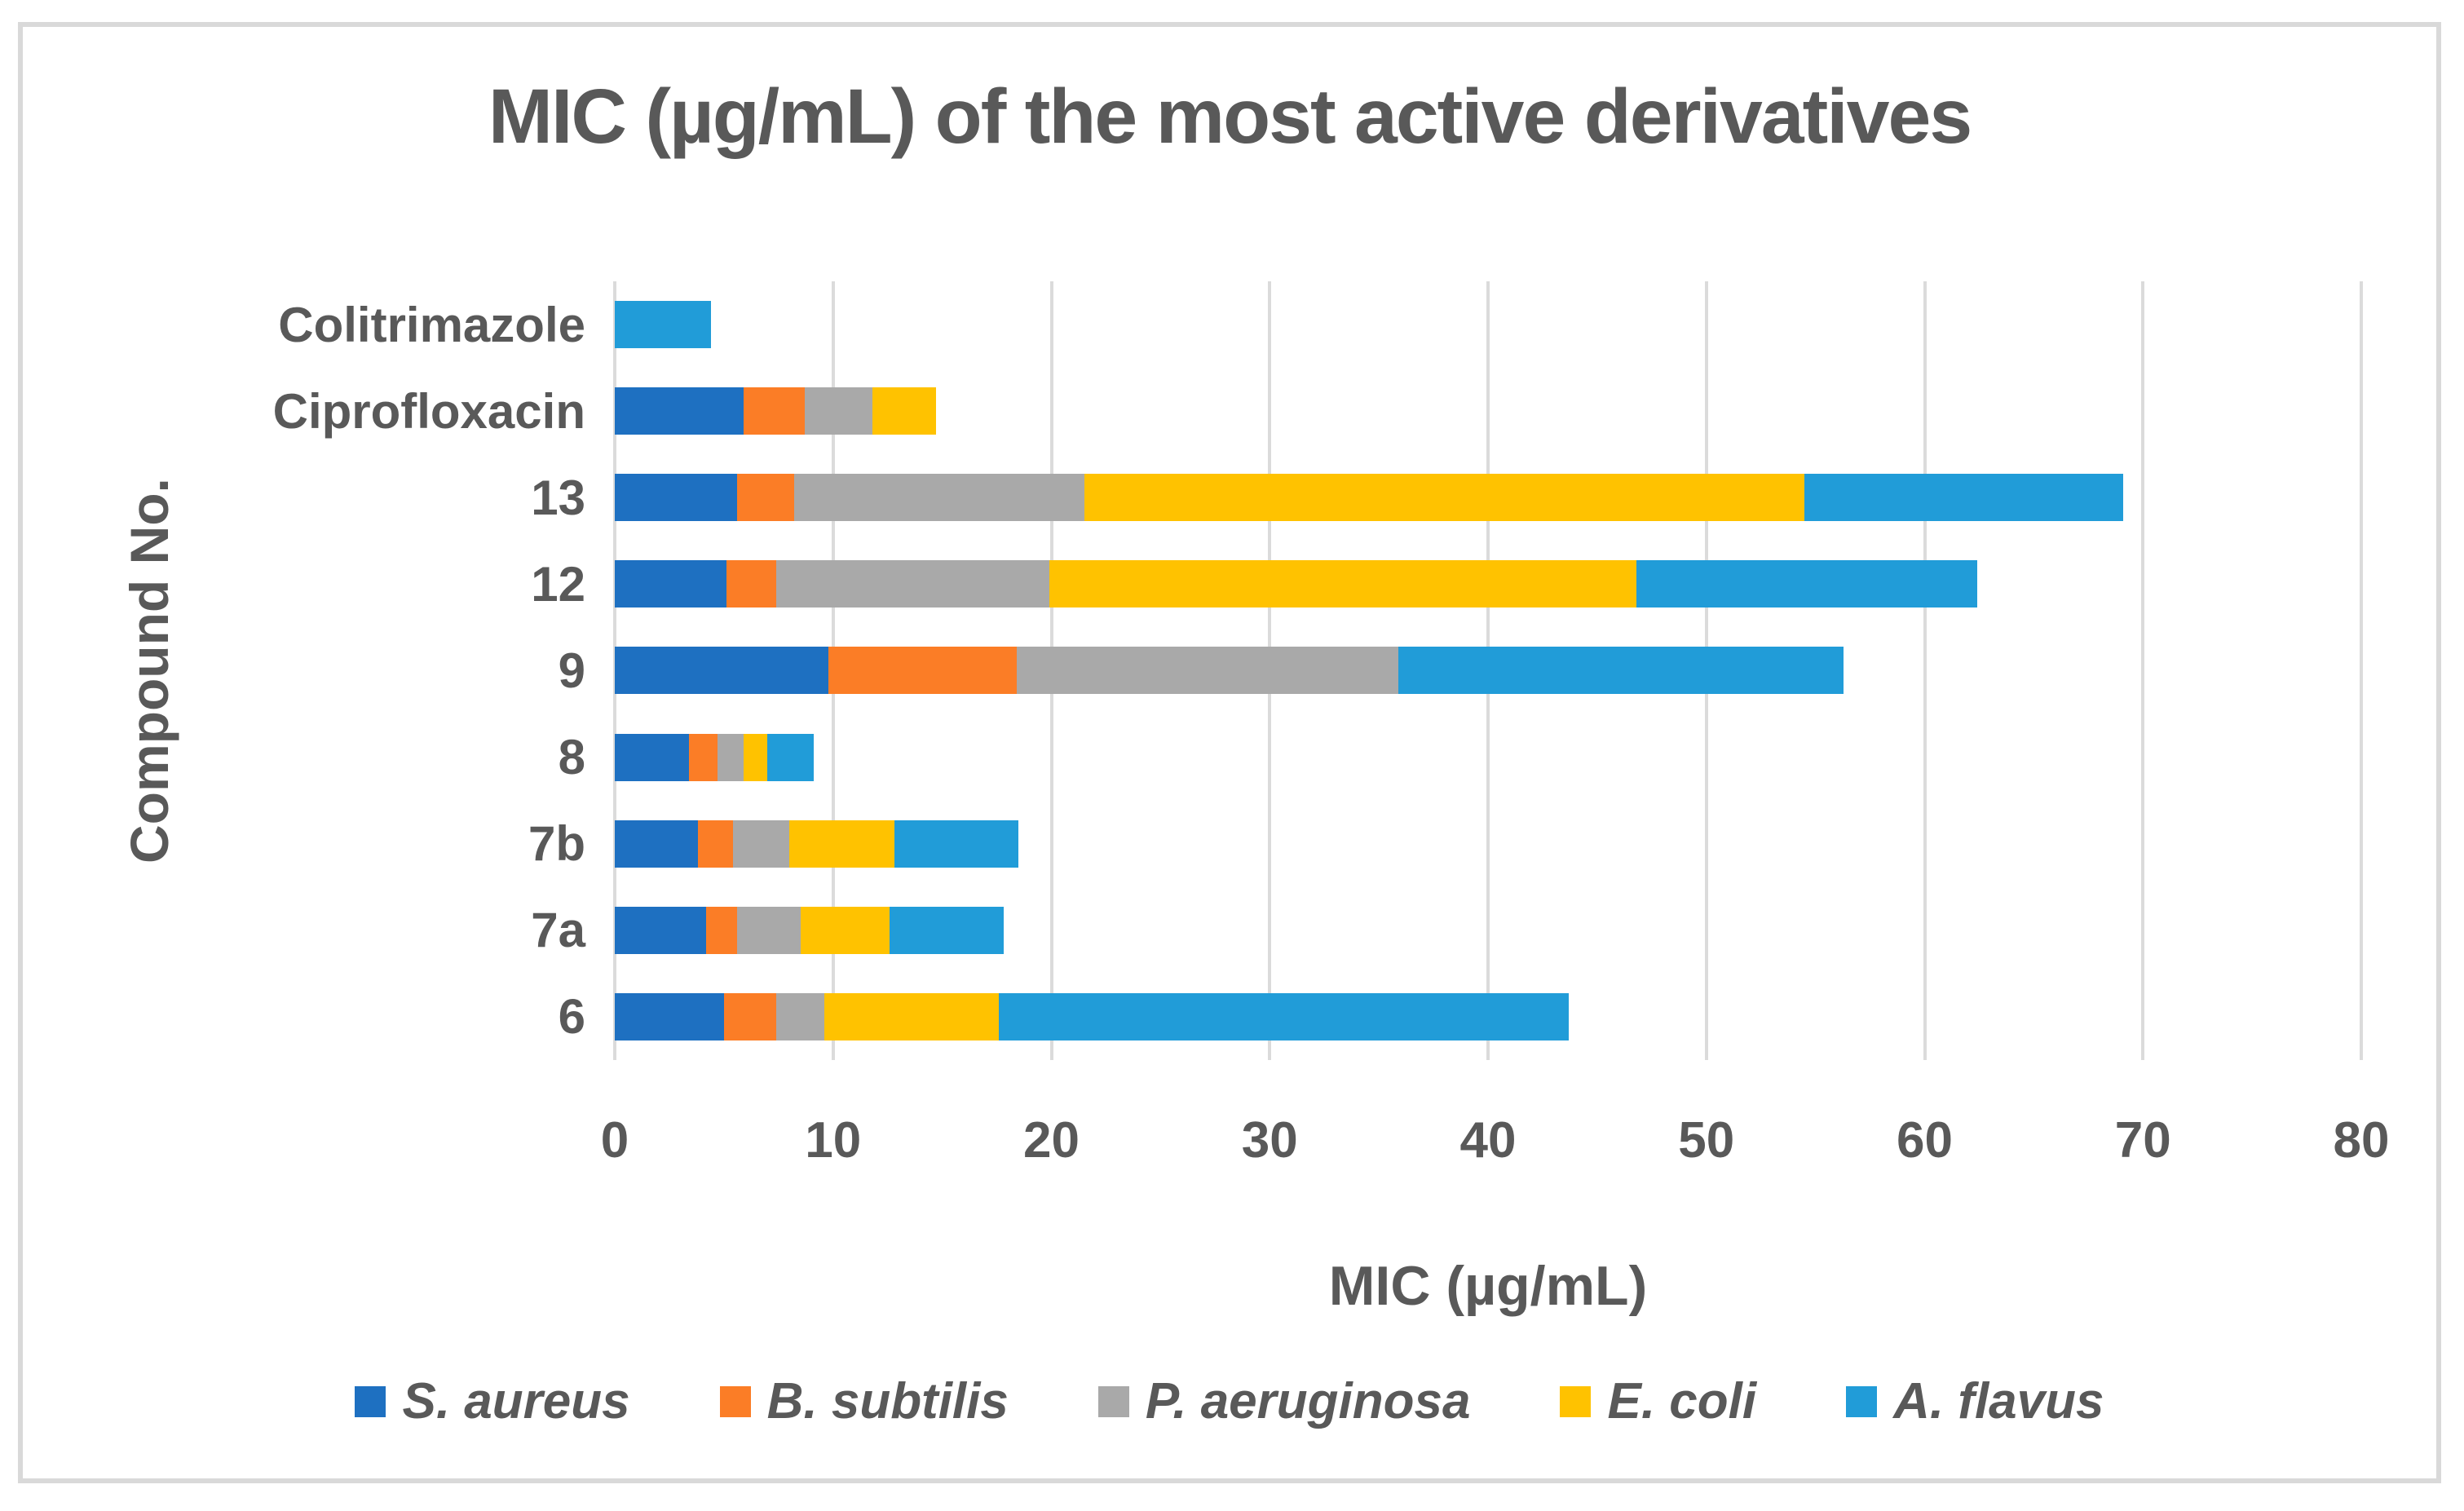  What do you see at coordinates (571, 757) in the screenshot?
I see `y-tick-label: 8` at bounding box center [571, 757].